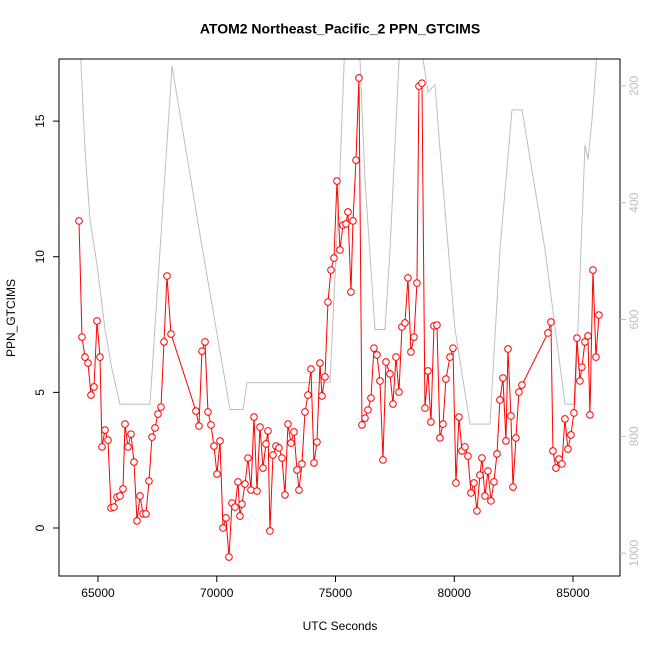  Describe the element at coordinates (634, 319) in the screenshot. I see `y2-tick-label: 600` at that location.